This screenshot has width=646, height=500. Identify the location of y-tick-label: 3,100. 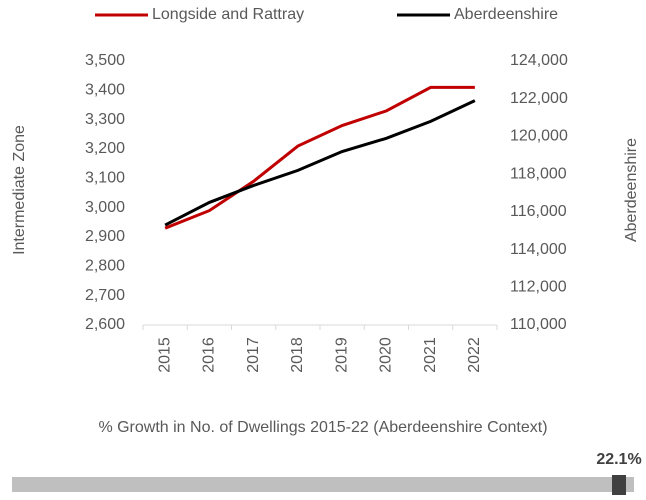
(105, 178).